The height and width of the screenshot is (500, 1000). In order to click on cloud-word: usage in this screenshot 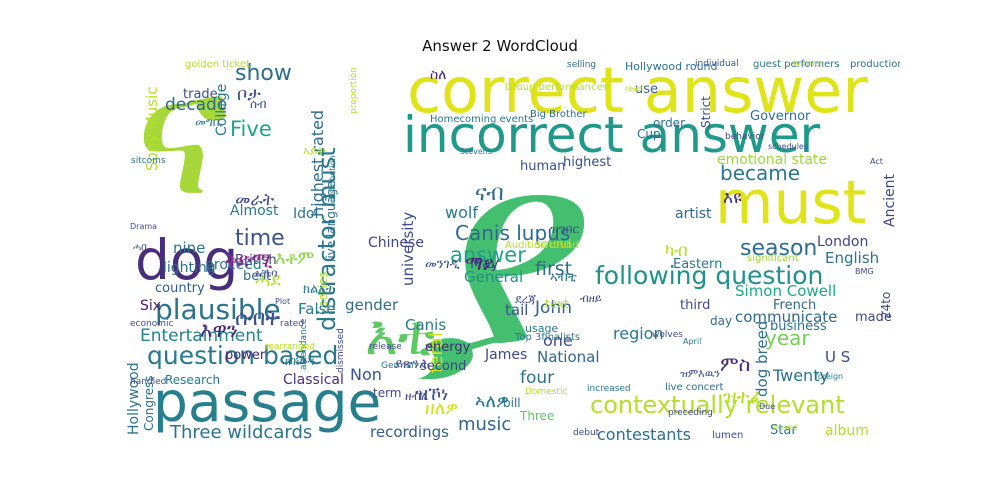, I will do `click(542, 328)`.